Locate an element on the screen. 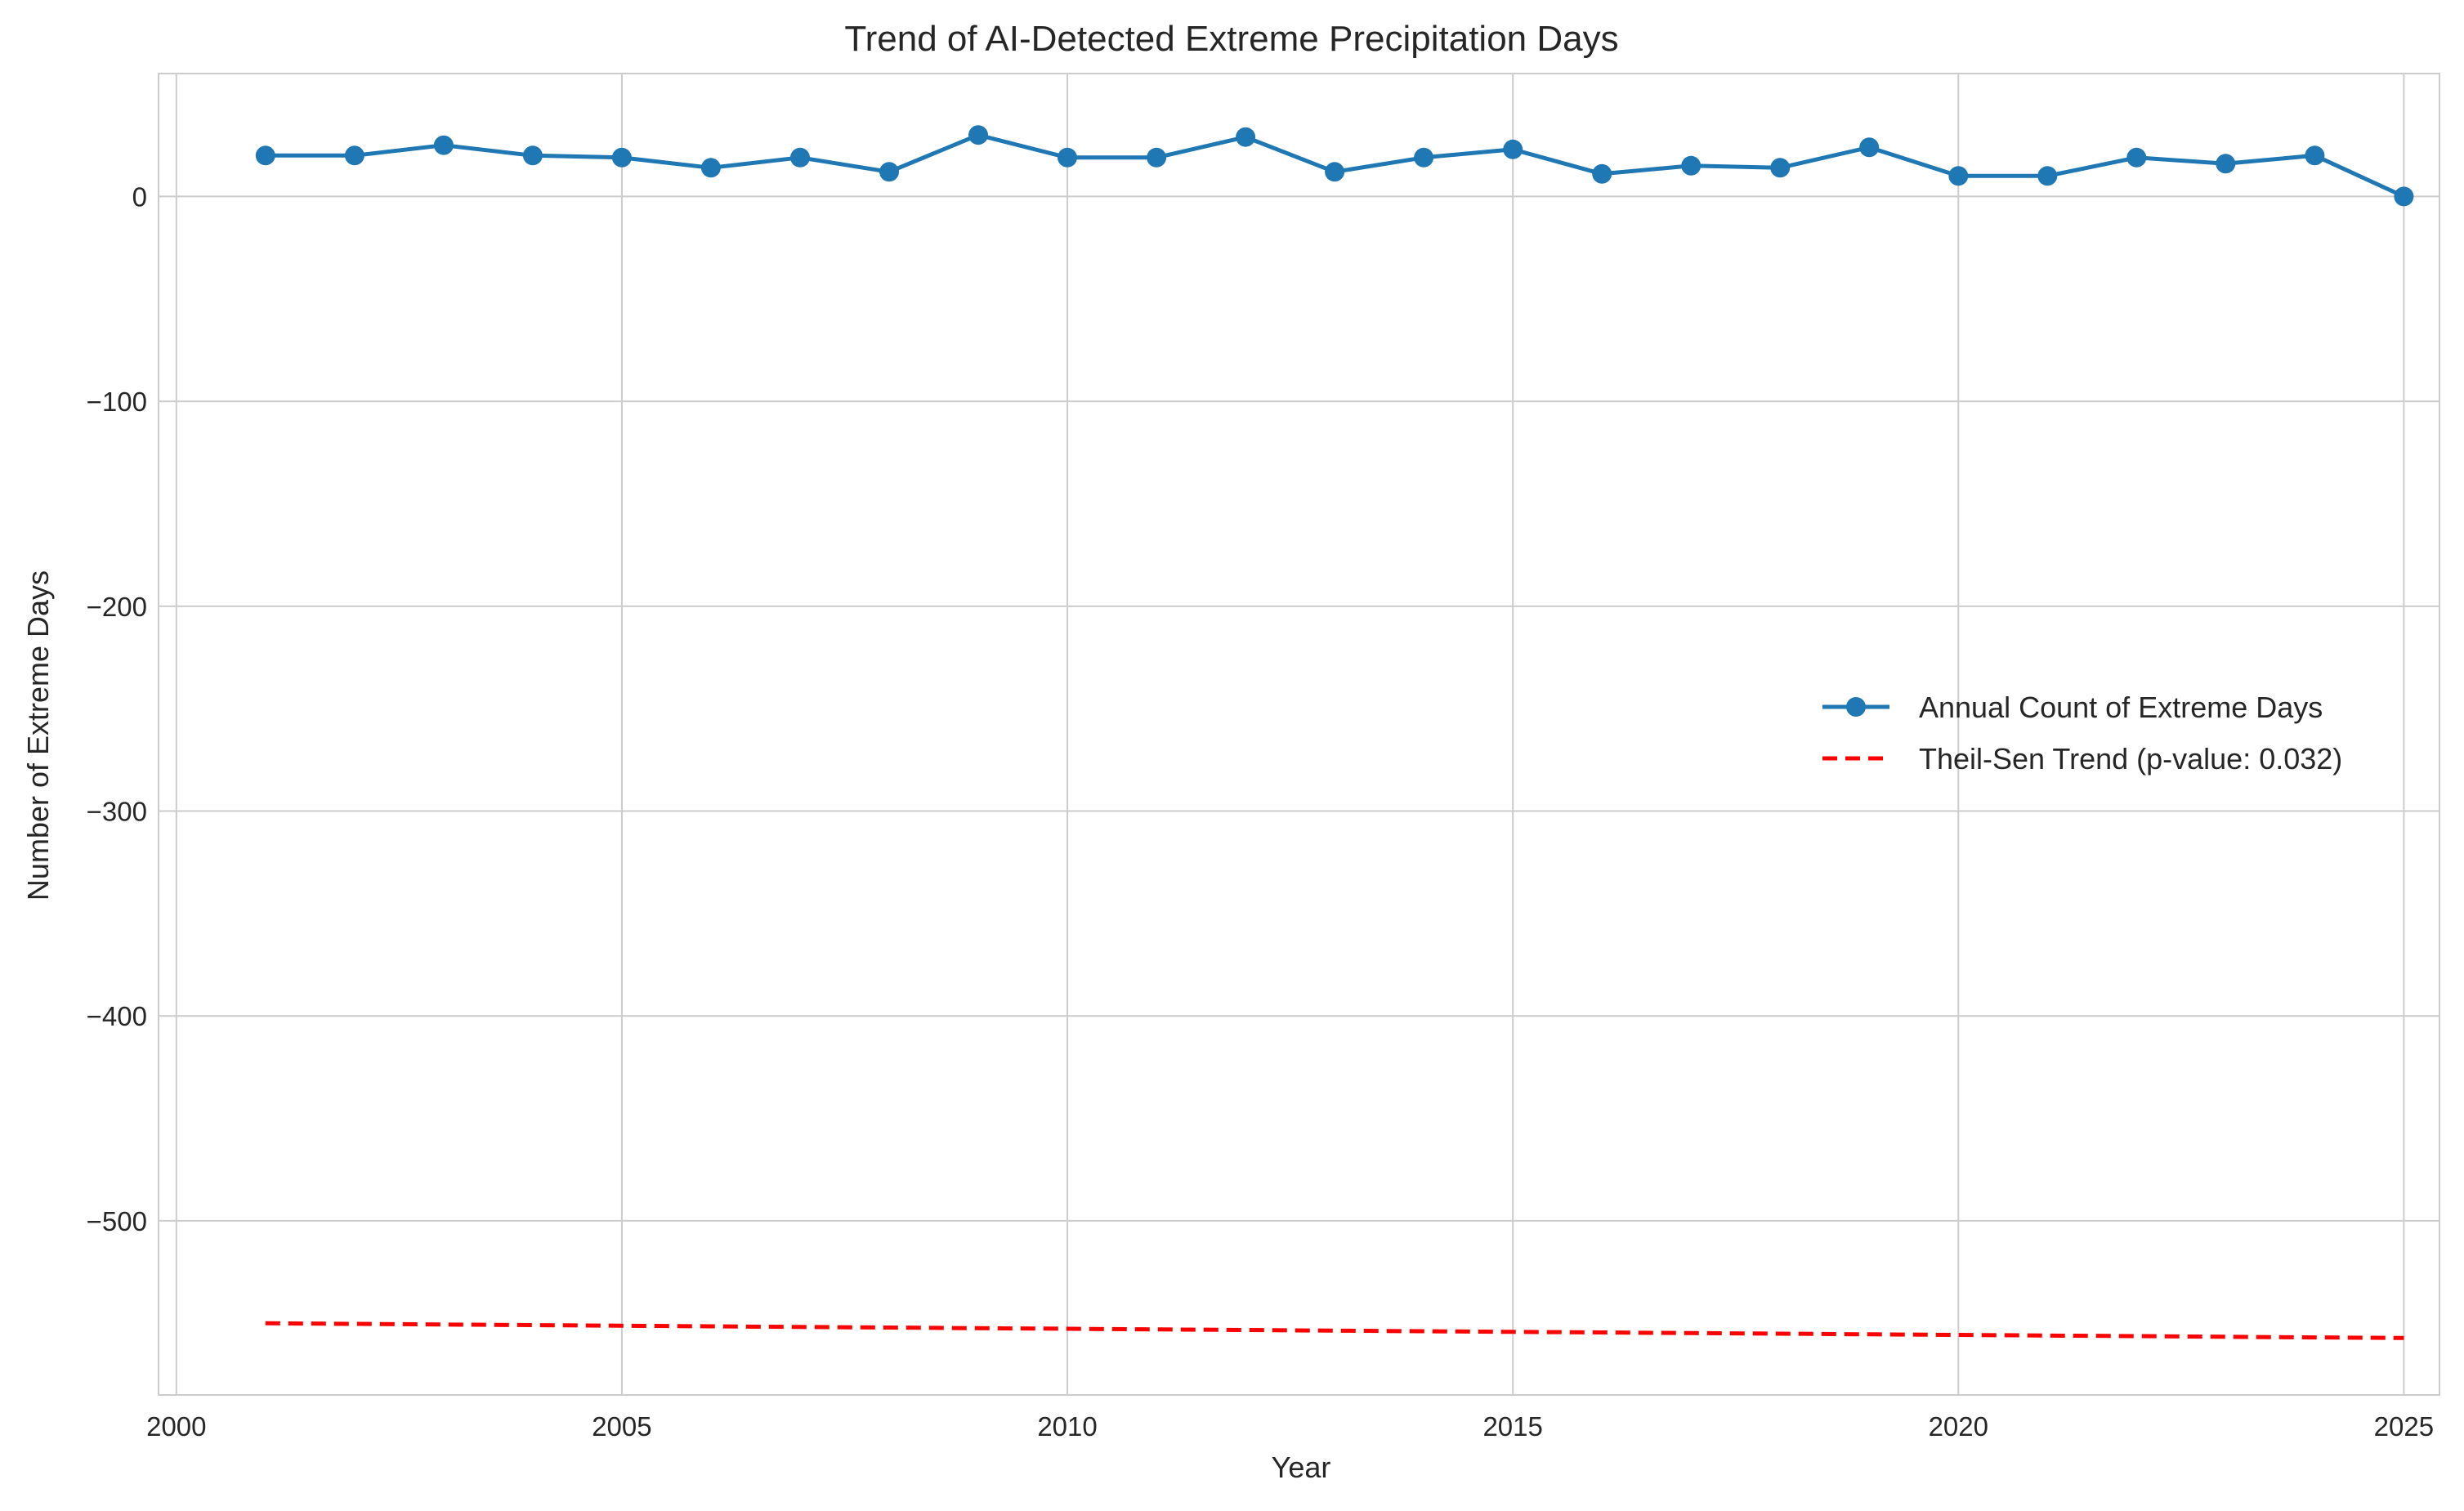 The height and width of the screenshot is (1511, 2464). x-tick-label: 2020 is located at coordinates (1958, 1426).